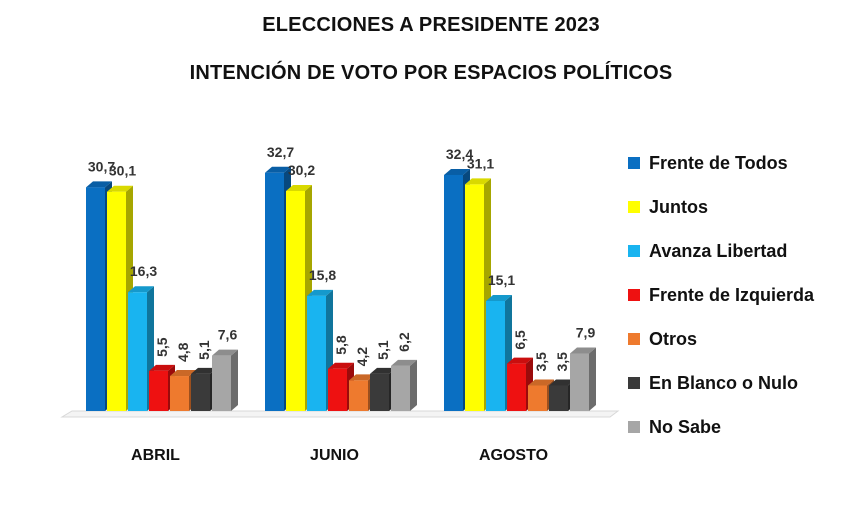  Describe the element at coordinates (718, 250) in the screenshot. I see `legend-label: Avanza Libertad` at that location.